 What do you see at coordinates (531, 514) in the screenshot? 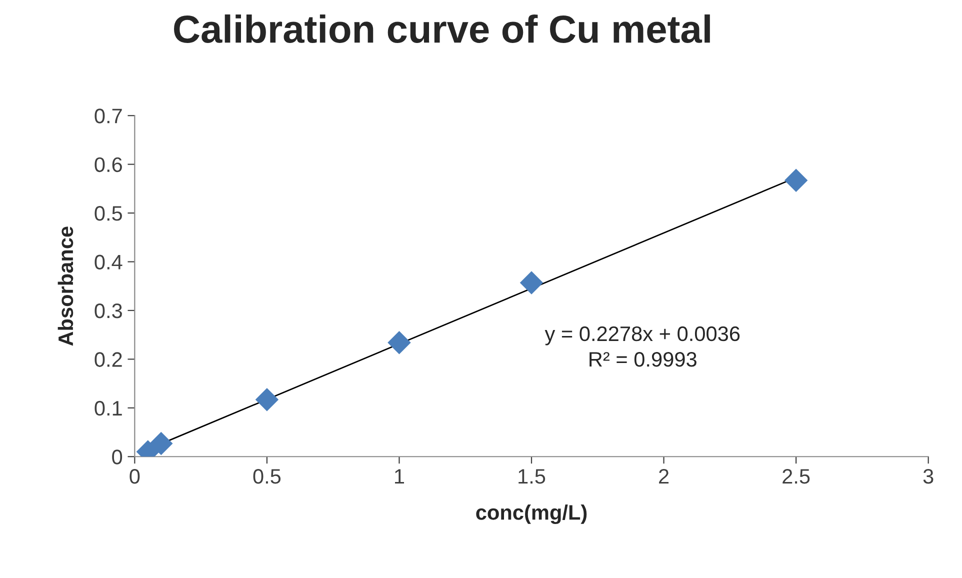
I see `x-axis-title: conc(mg/L)` at bounding box center [531, 514].